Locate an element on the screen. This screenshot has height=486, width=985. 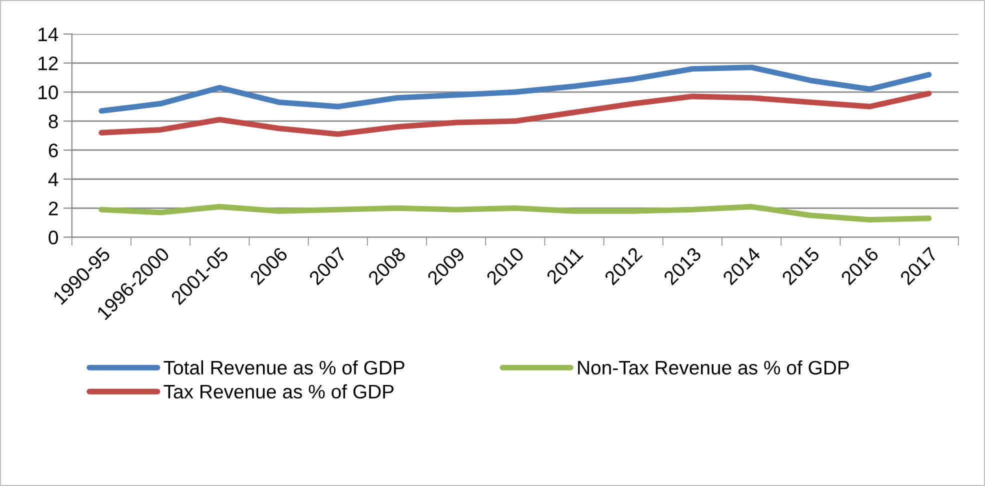
y-tick-label: 0 is located at coordinates (53, 237).